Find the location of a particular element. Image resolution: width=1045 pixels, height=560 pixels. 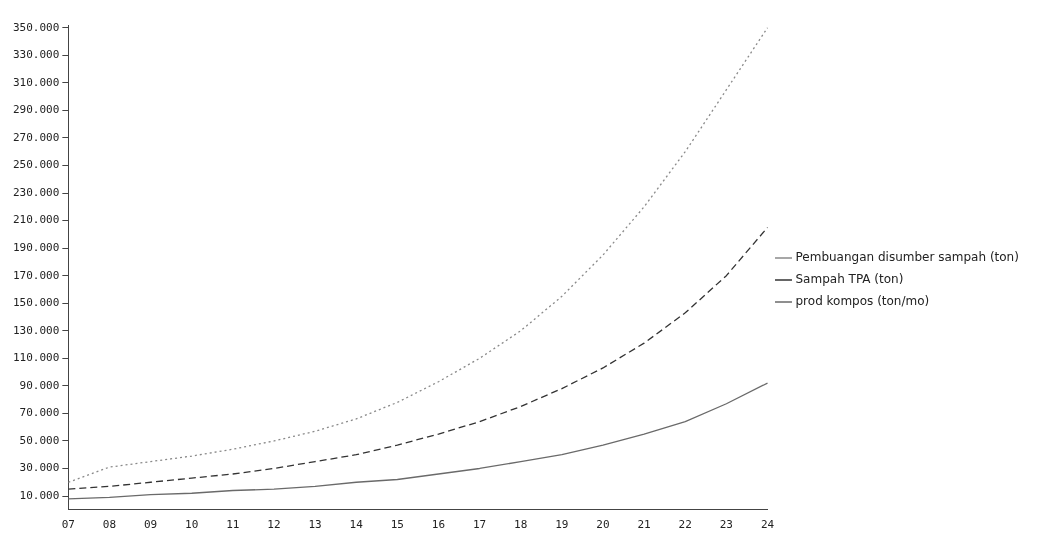

x-tick-label: 18 is located at coordinates (521, 525).